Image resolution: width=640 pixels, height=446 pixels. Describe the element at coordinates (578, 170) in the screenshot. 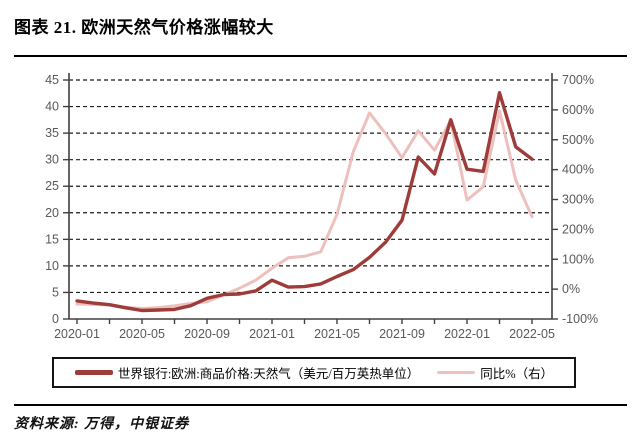

I see `right-axis-label: 400%` at that location.